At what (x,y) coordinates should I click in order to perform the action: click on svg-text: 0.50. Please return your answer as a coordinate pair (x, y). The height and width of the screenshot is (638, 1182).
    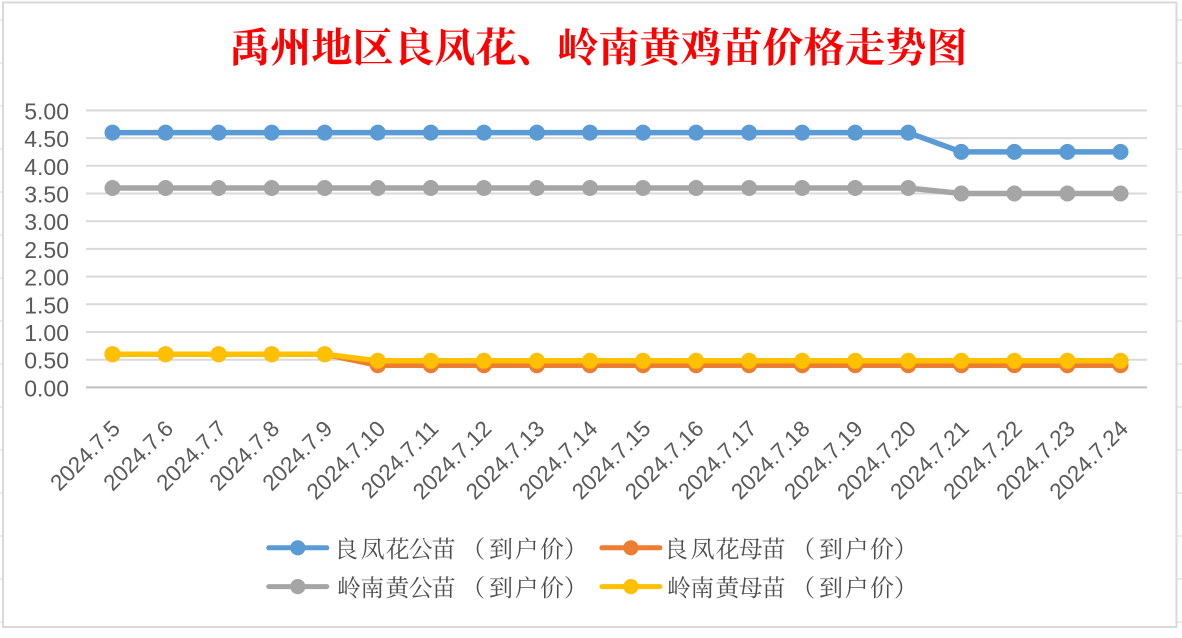
    Looking at the image, I should click on (46, 361).